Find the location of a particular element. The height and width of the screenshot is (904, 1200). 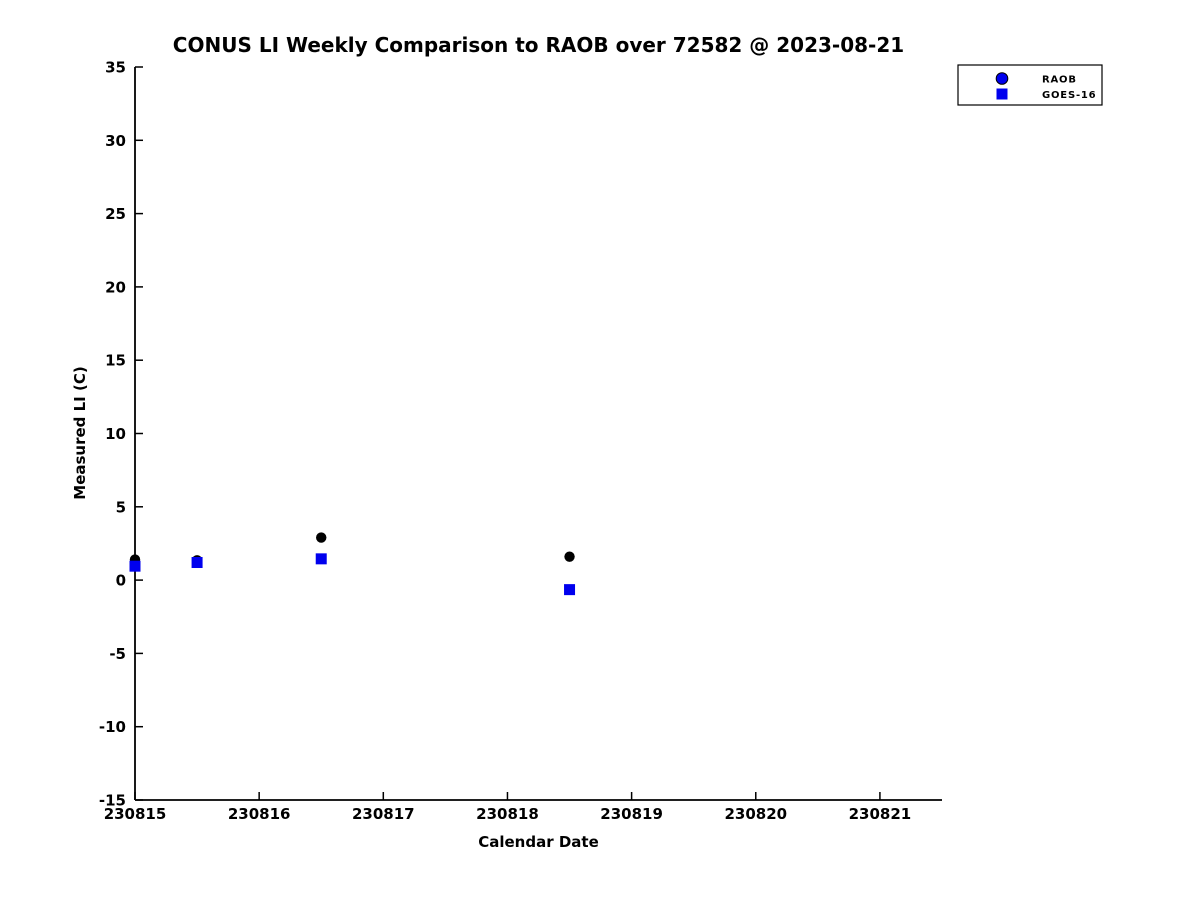

y-tick-label: 20 is located at coordinates (115, 287).